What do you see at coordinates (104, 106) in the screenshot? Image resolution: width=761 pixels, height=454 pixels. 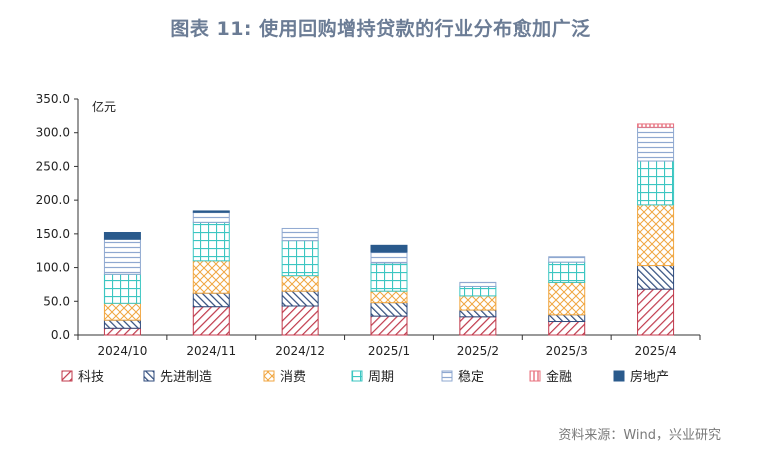 I see `y-axis-label: 亿元` at bounding box center [104, 106].